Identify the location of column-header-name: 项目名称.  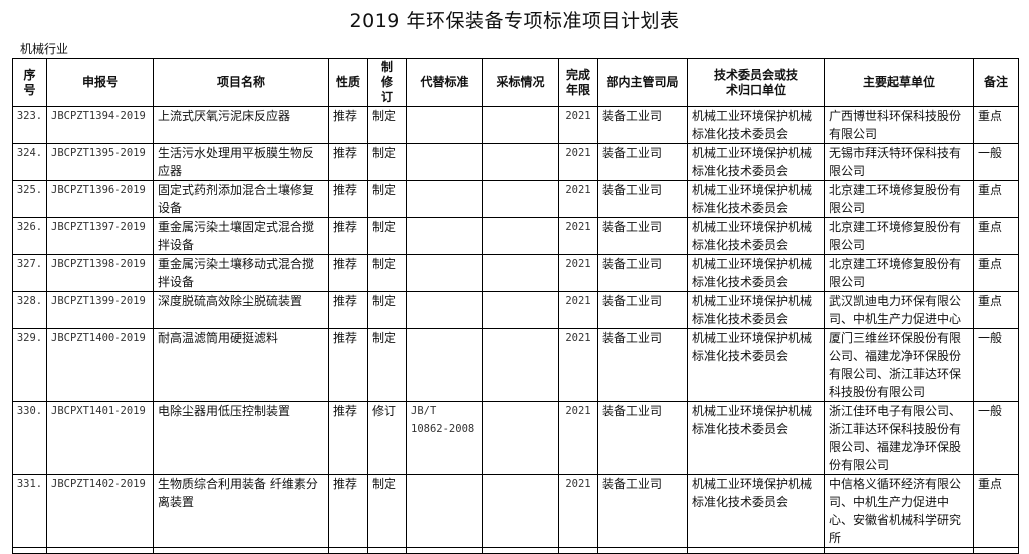
(241, 82).